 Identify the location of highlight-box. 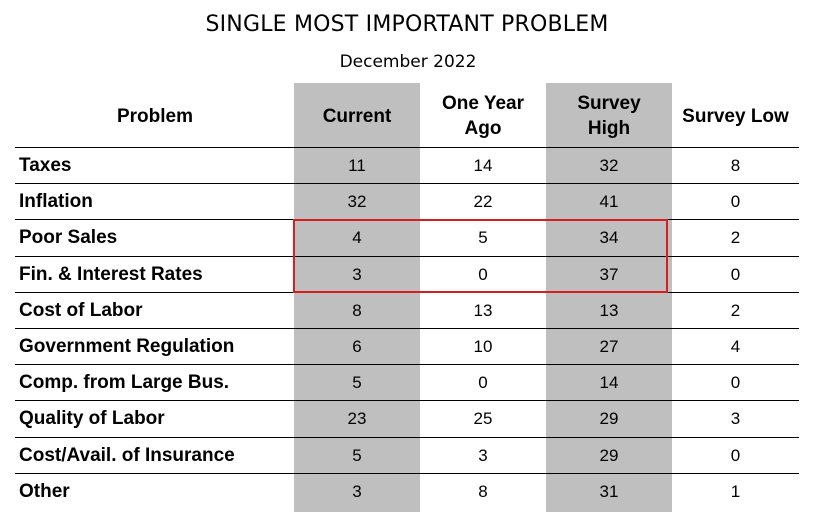
(480, 256).